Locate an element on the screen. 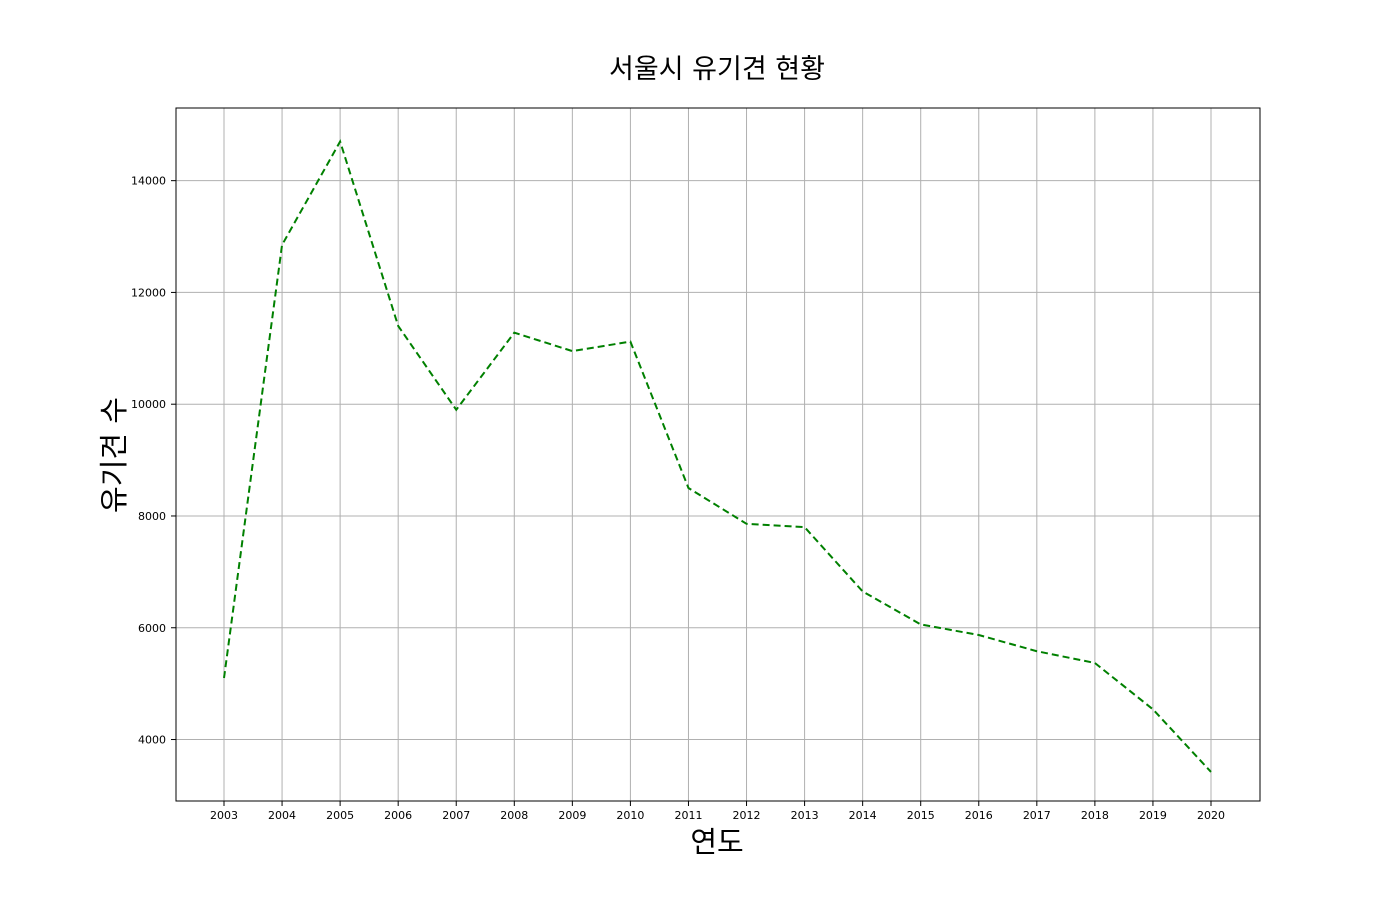  x-tick-label: 2012 is located at coordinates (747, 815).